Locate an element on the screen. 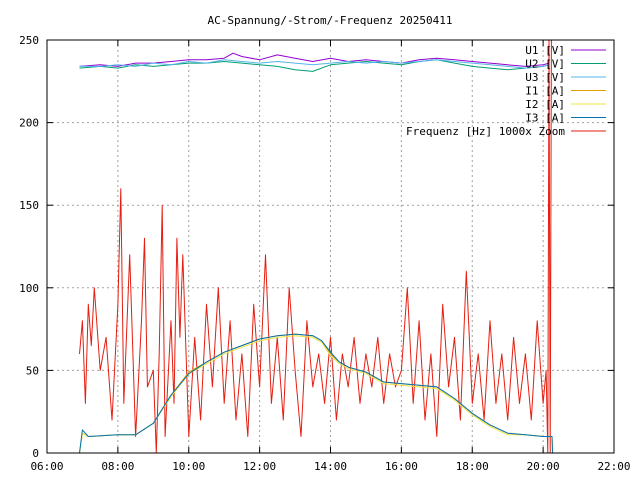 The height and width of the screenshot is (480, 640). y-tick-label: 0 is located at coordinates (35, 453).